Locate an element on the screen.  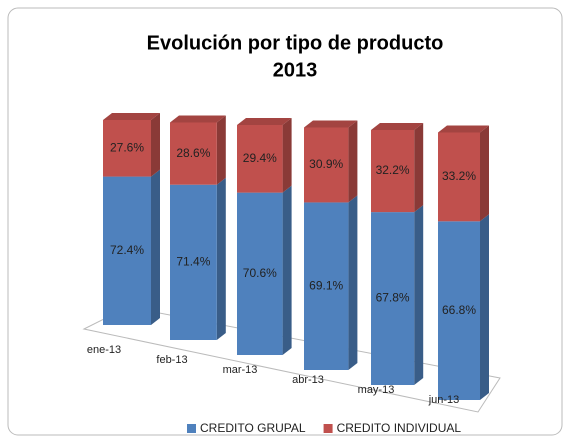
x-tick-label: may-13 is located at coordinates (376, 390).